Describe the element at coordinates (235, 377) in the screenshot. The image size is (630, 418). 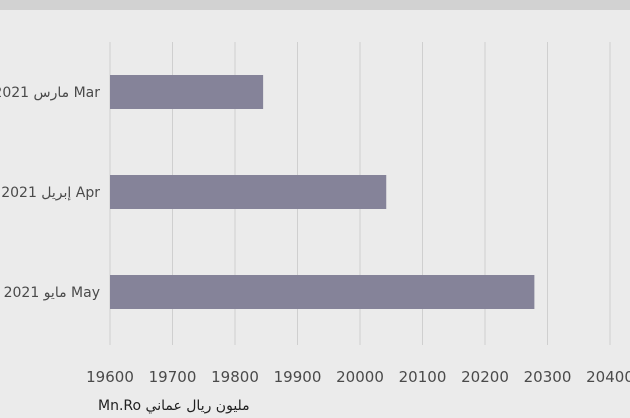
I see `x-tick-label: 19800` at that location.